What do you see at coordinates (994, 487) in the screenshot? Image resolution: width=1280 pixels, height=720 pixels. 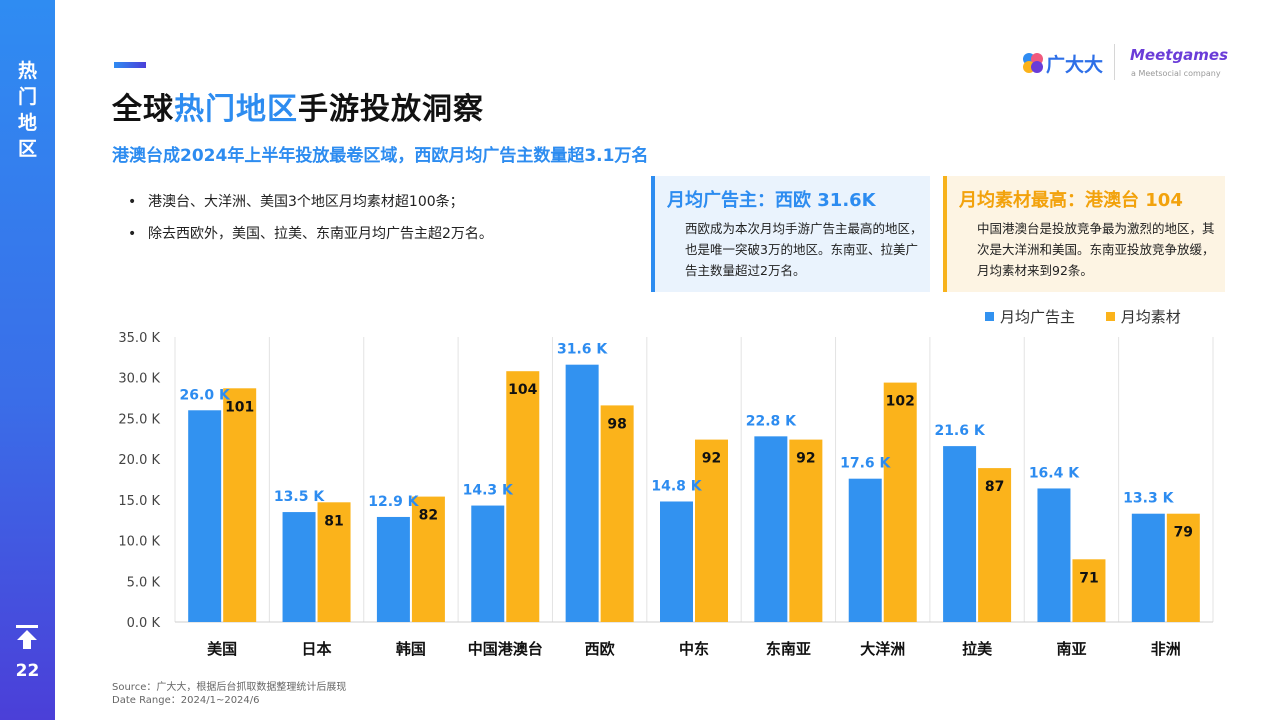 I see `data-label-materials: 87` at bounding box center [994, 487].